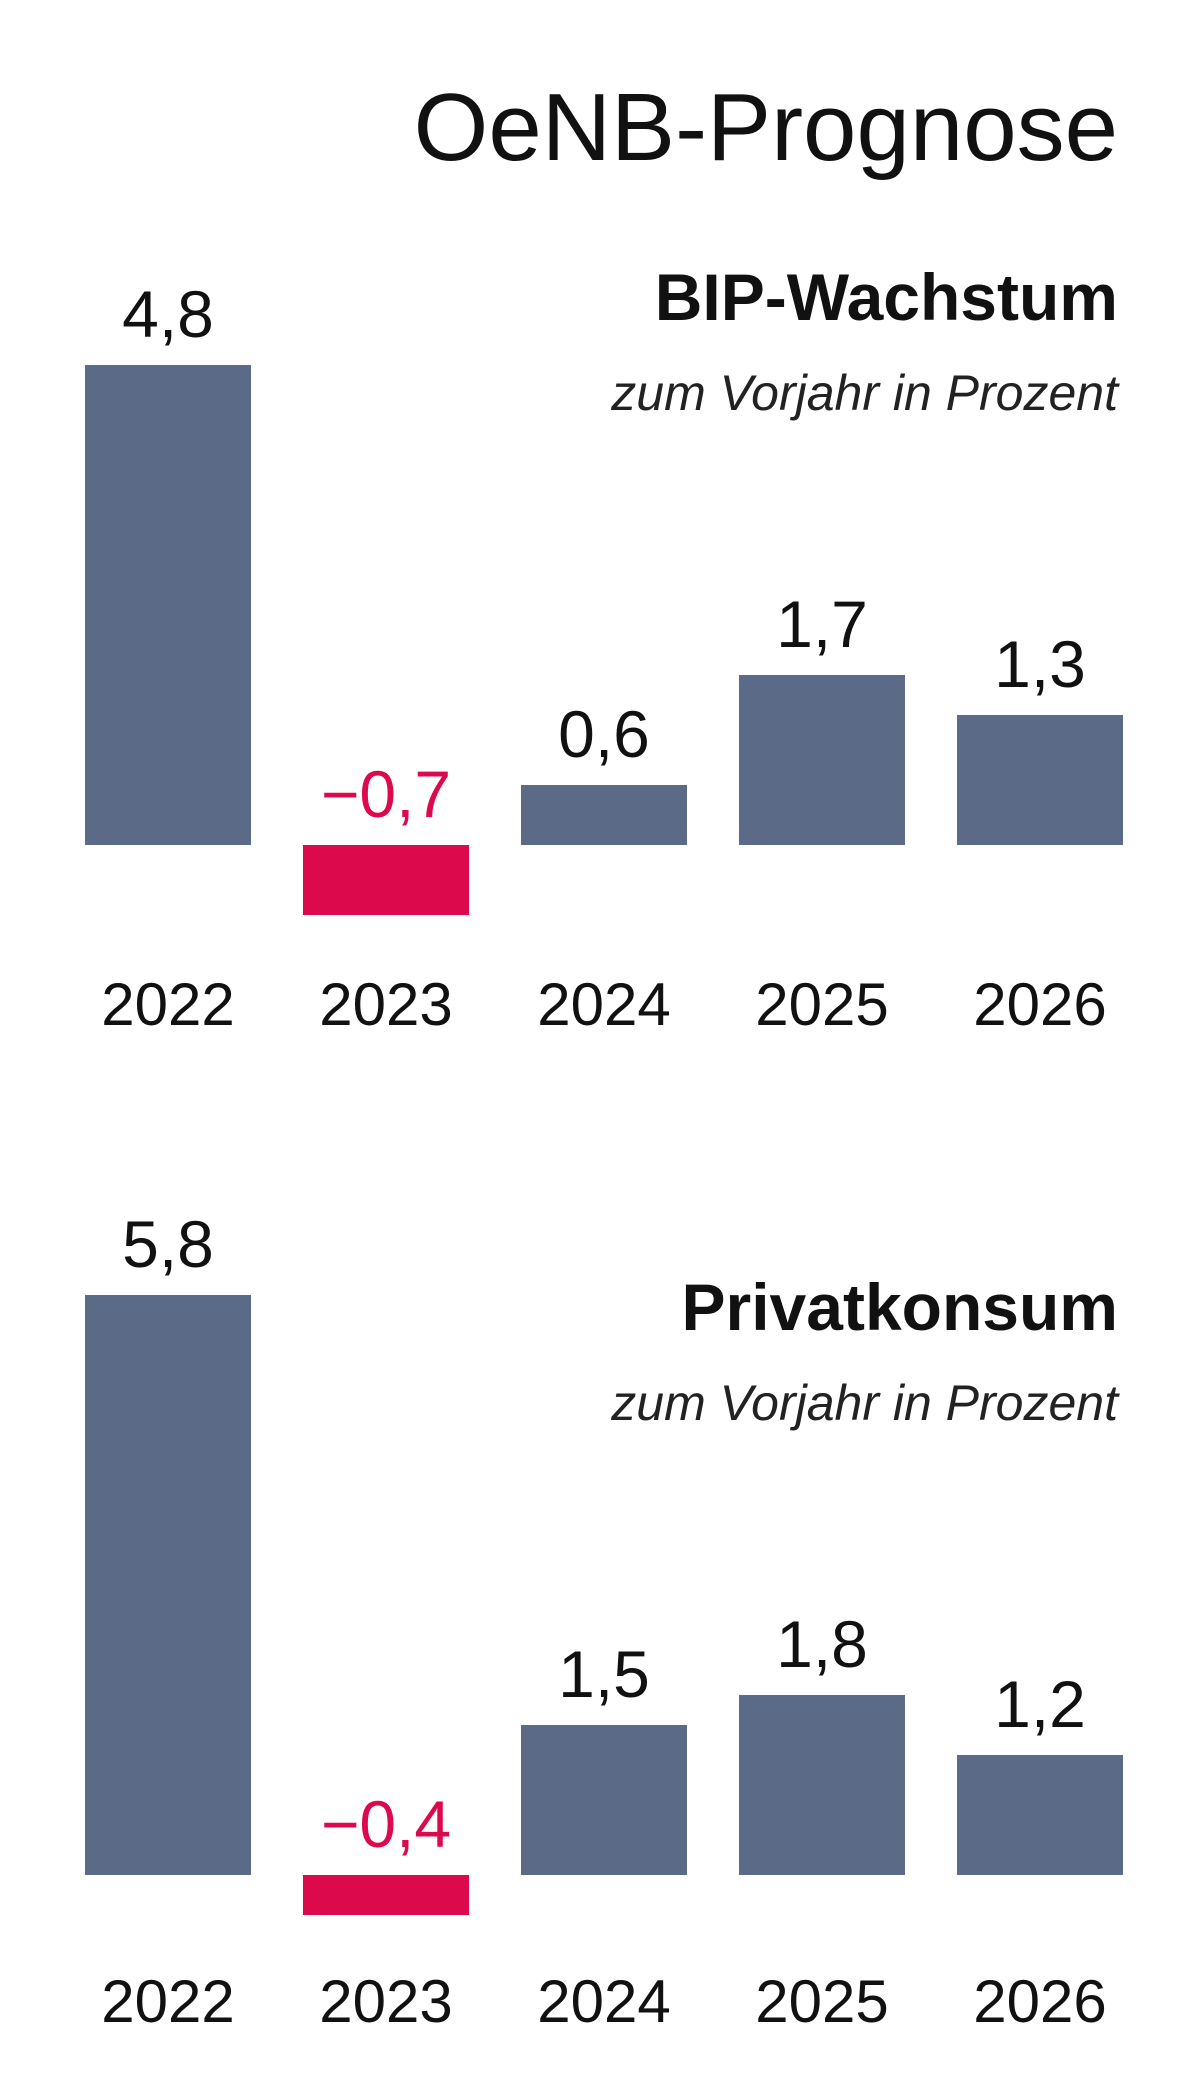 Image resolution: width=1200 pixels, height=2077 pixels. What do you see at coordinates (766, 127) in the screenshot?
I see `main-title: OeNB-Prognose` at bounding box center [766, 127].